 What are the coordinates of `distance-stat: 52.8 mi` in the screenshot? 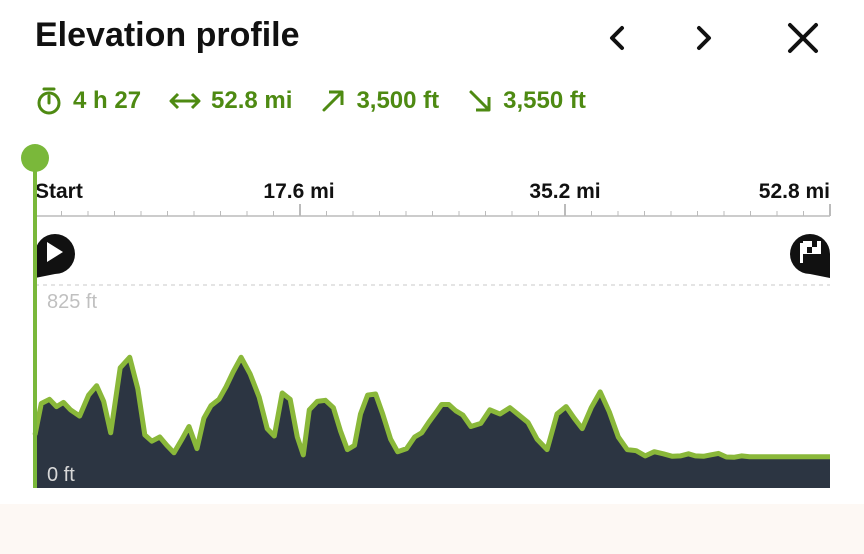 It's located at (230, 101).